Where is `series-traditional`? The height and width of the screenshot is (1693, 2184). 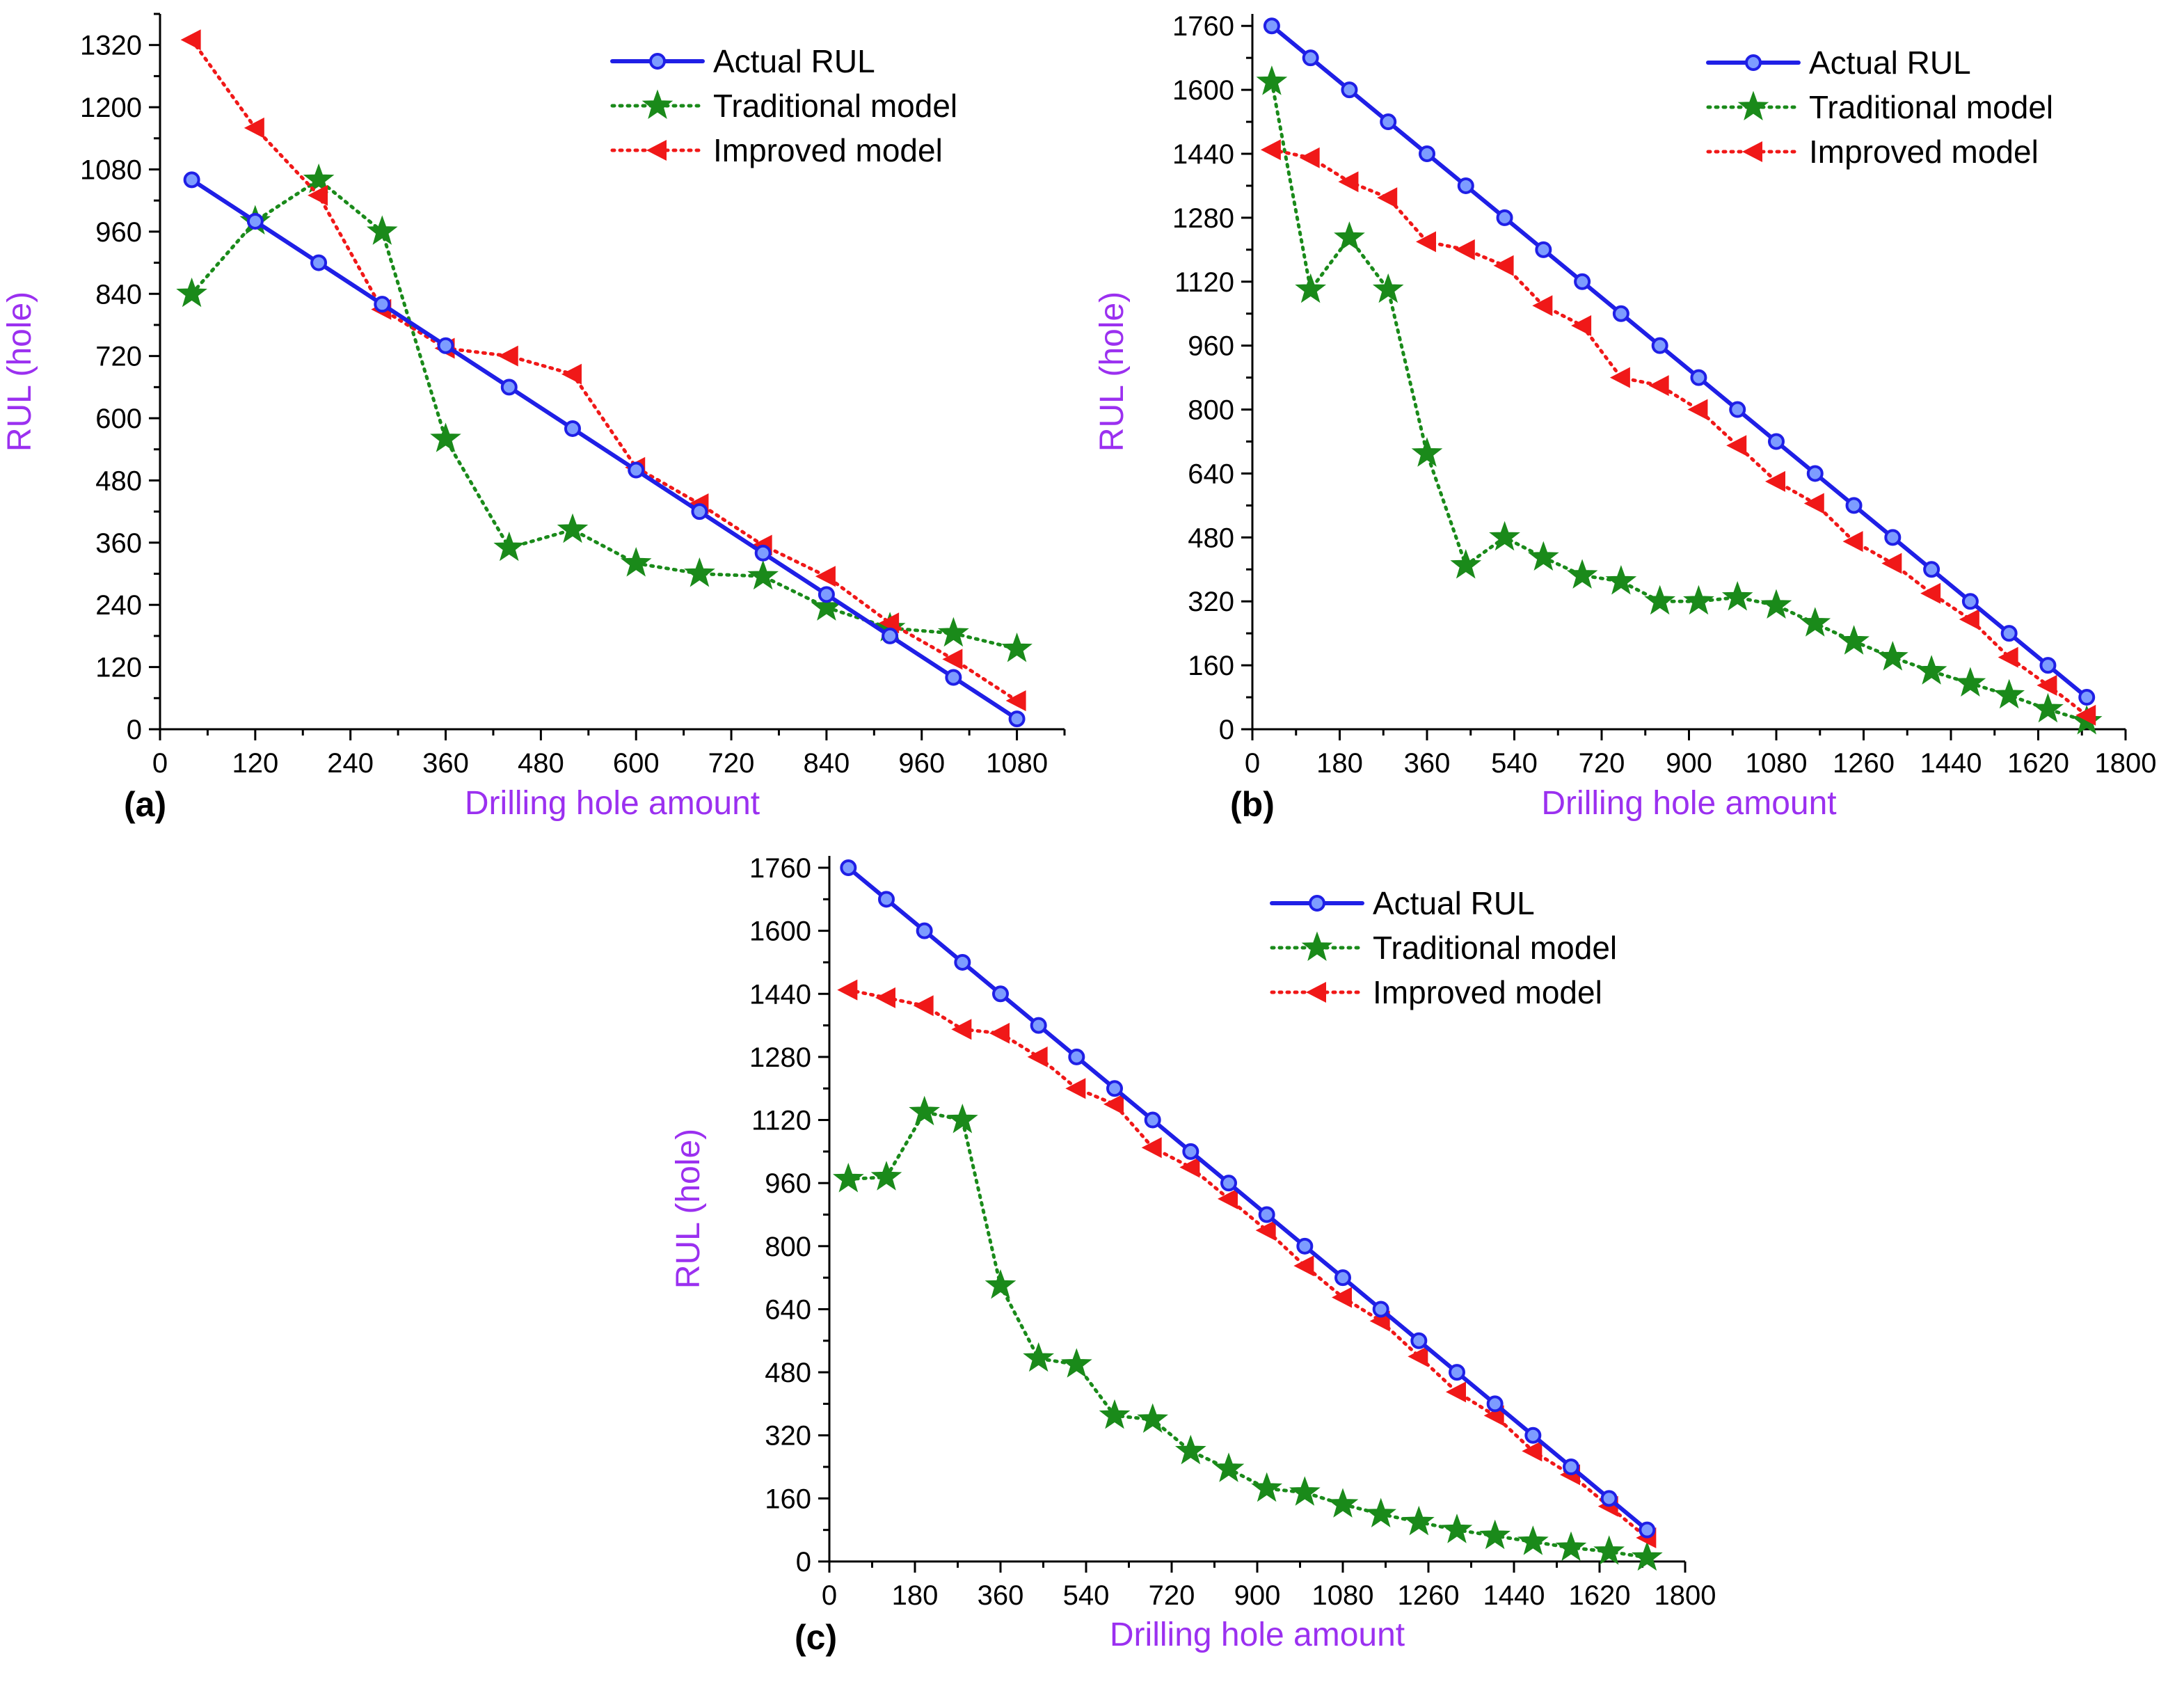
series-traditional is located at coordinates (1247, 1333).